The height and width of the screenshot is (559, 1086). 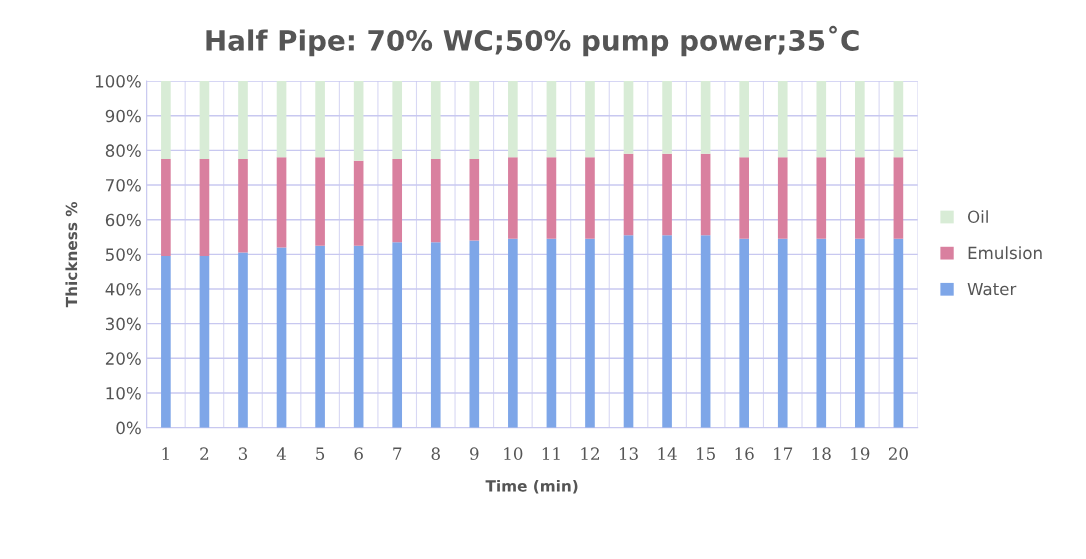 I want to click on x-tick-label: 14, so click(x=667, y=453).